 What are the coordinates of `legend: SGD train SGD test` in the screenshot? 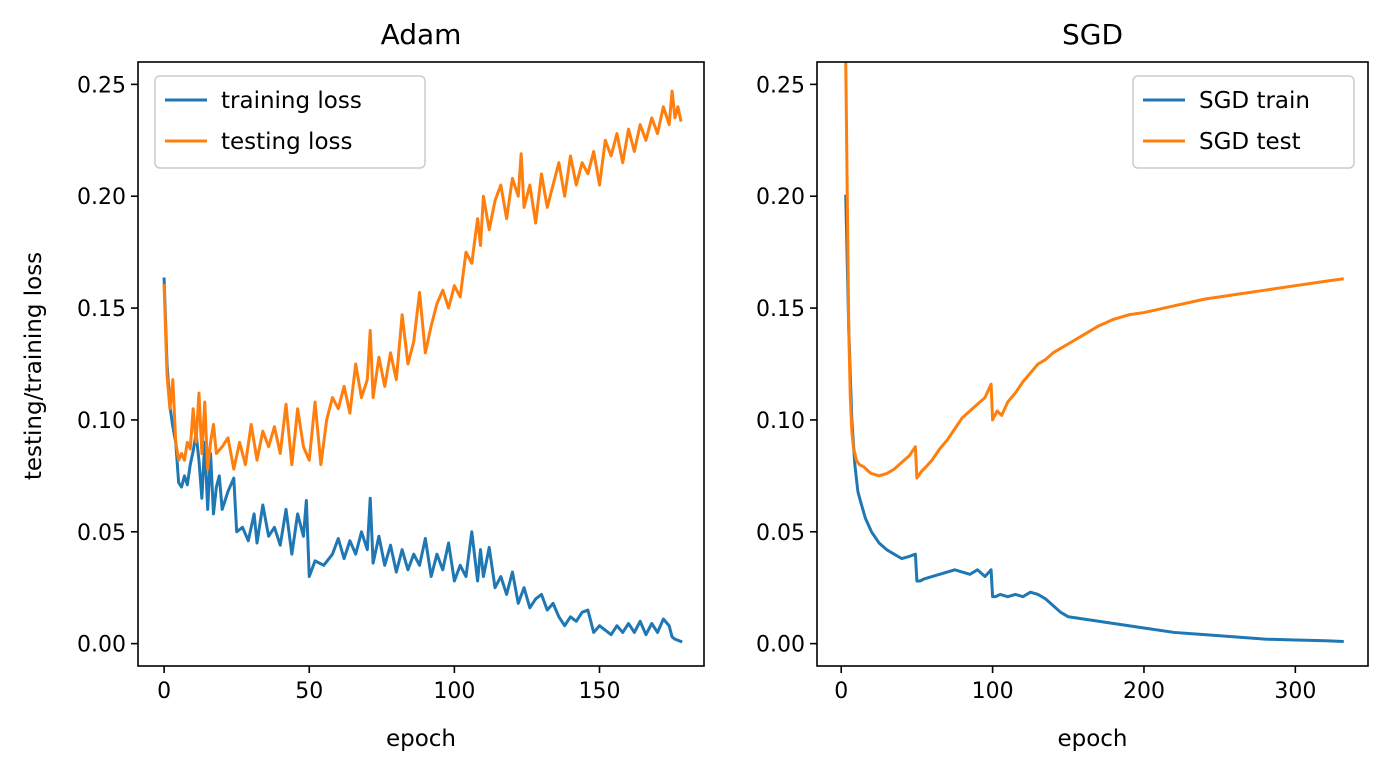 It's located at (1243, 122).